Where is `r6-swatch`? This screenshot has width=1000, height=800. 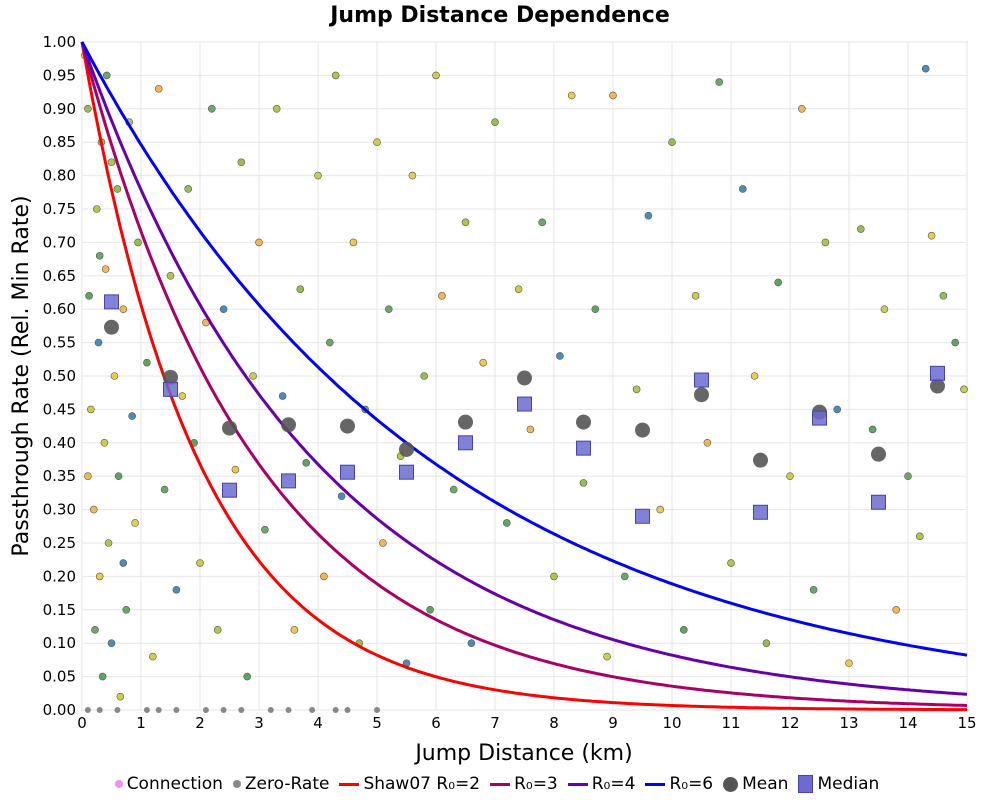
r6-swatch is located at coordinates (655, 784).